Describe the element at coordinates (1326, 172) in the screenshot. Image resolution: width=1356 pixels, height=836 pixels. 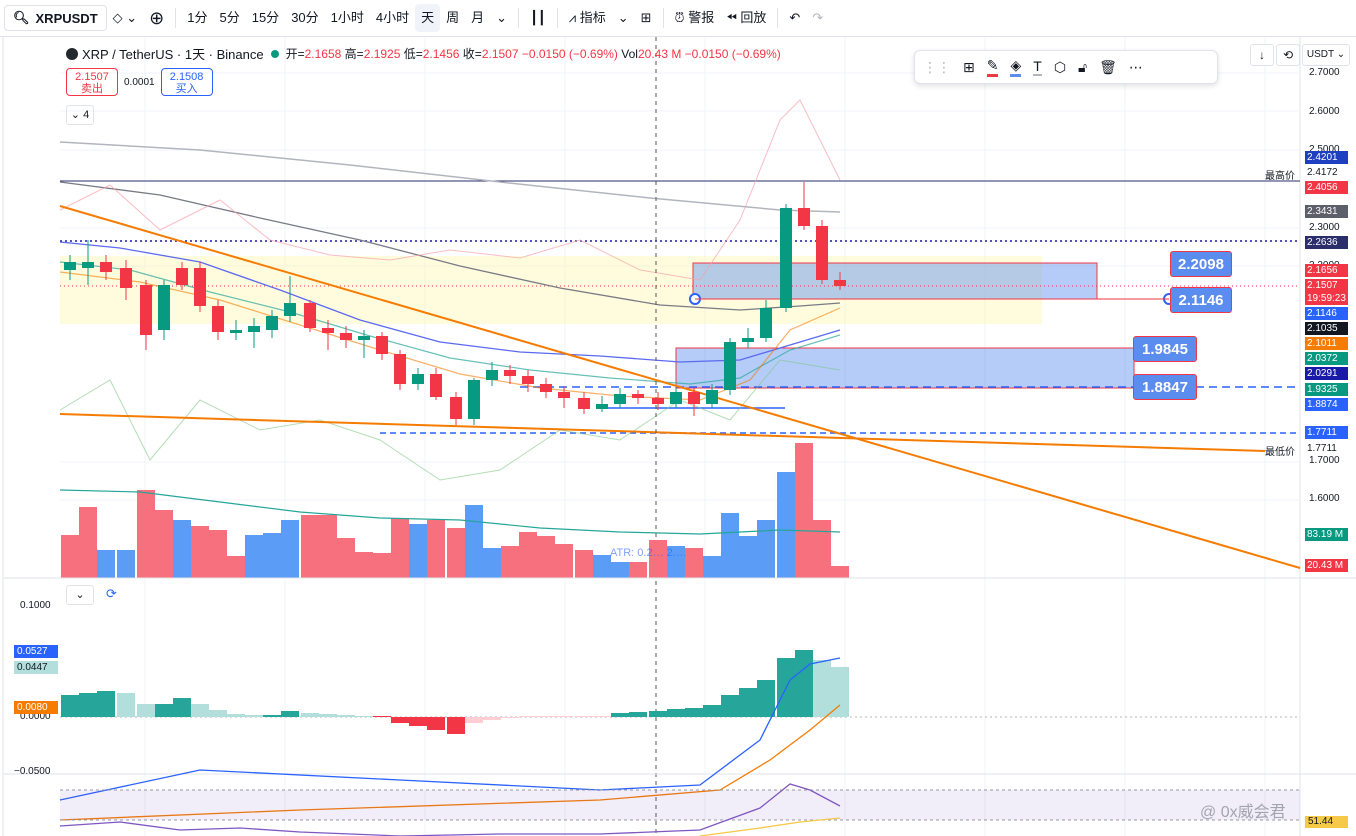
I see `price-tag: 2.4172` at that location.